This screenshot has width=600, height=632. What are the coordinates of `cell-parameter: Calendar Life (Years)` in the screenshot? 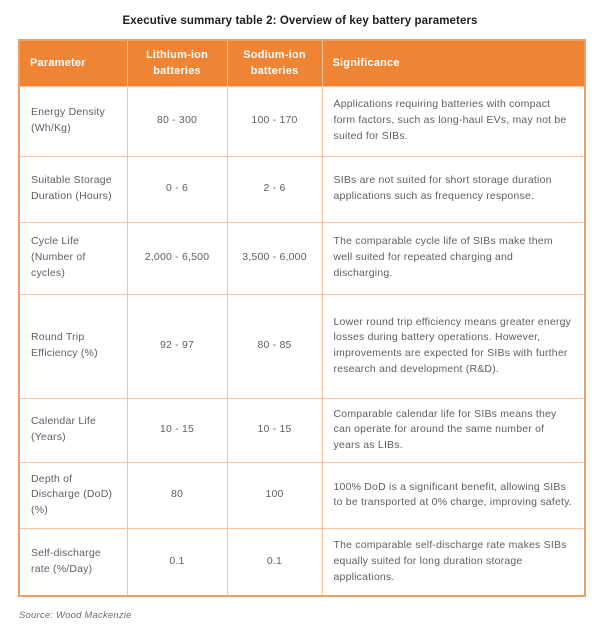 It's located at (73, 430).